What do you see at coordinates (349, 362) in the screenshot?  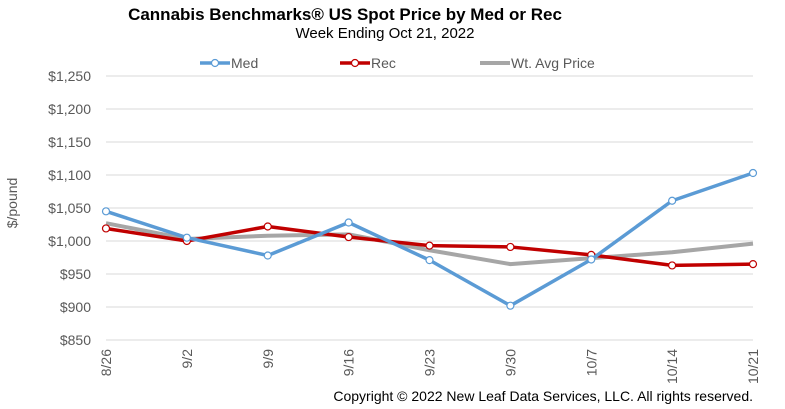 I see `x-tick-label: 9/16` at bounding box center [349, 362].